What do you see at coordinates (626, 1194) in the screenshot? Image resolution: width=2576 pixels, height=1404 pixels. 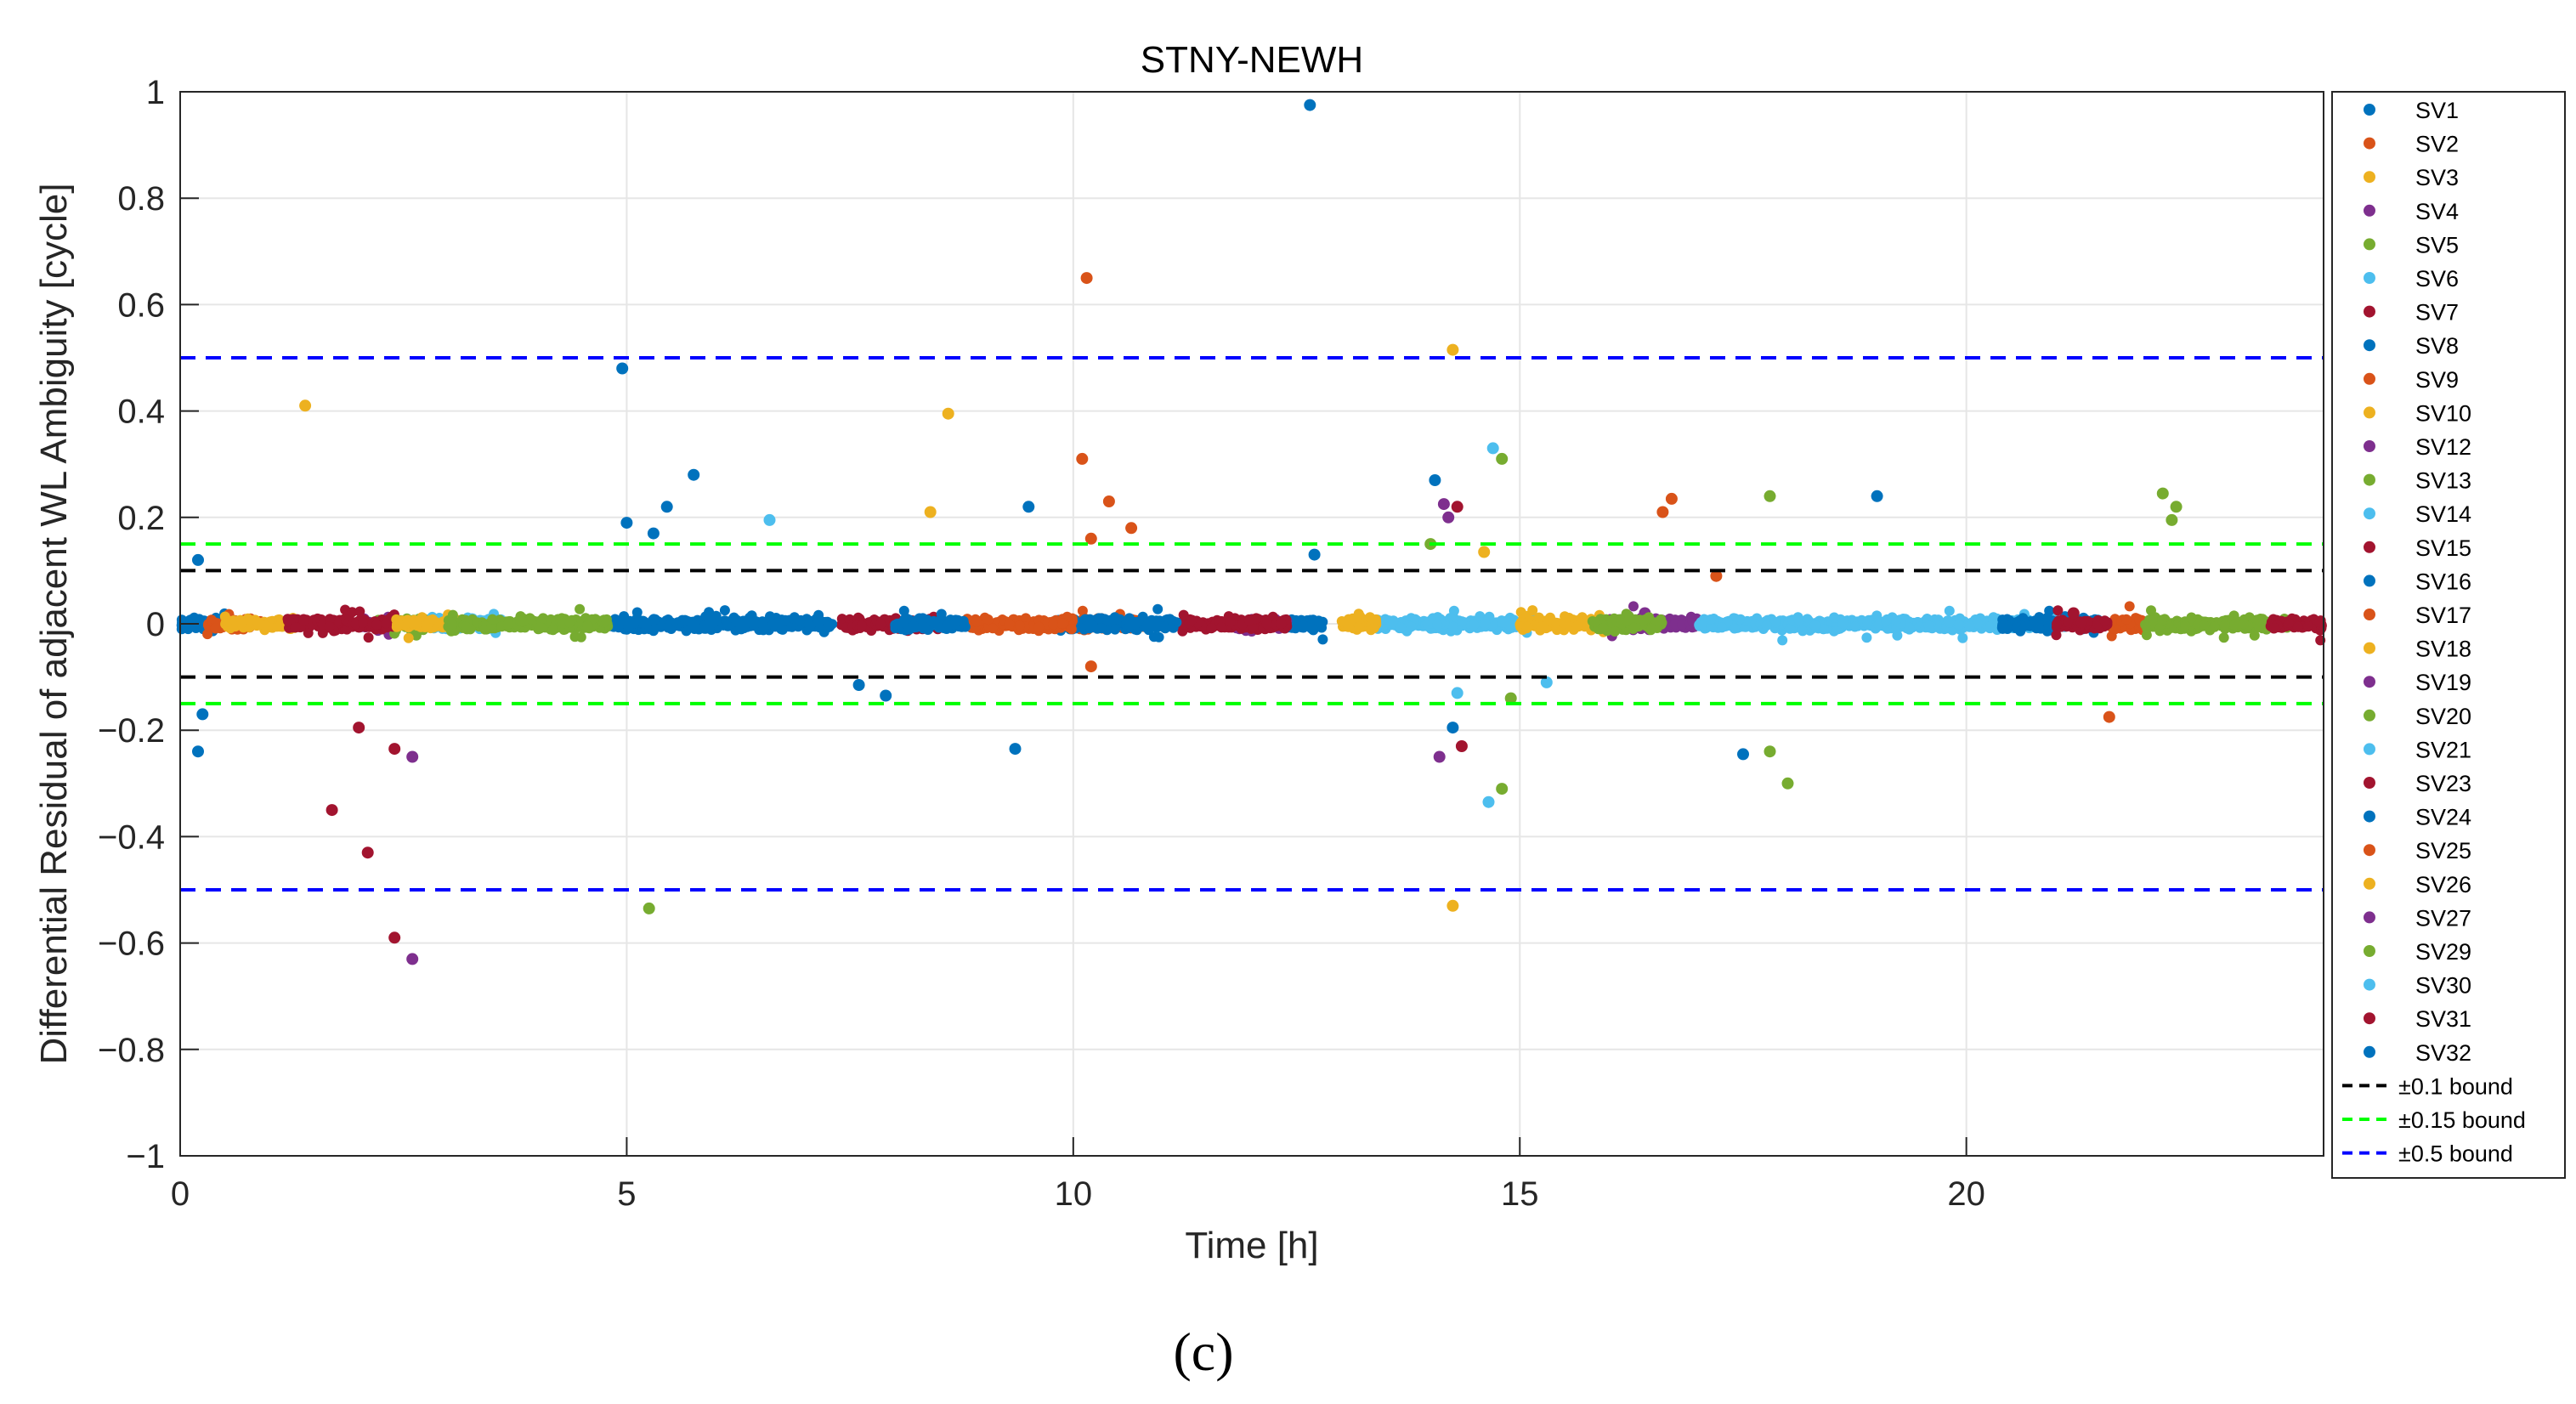 I see `x-tick-label: 5` at bounding box center [626, 1194].